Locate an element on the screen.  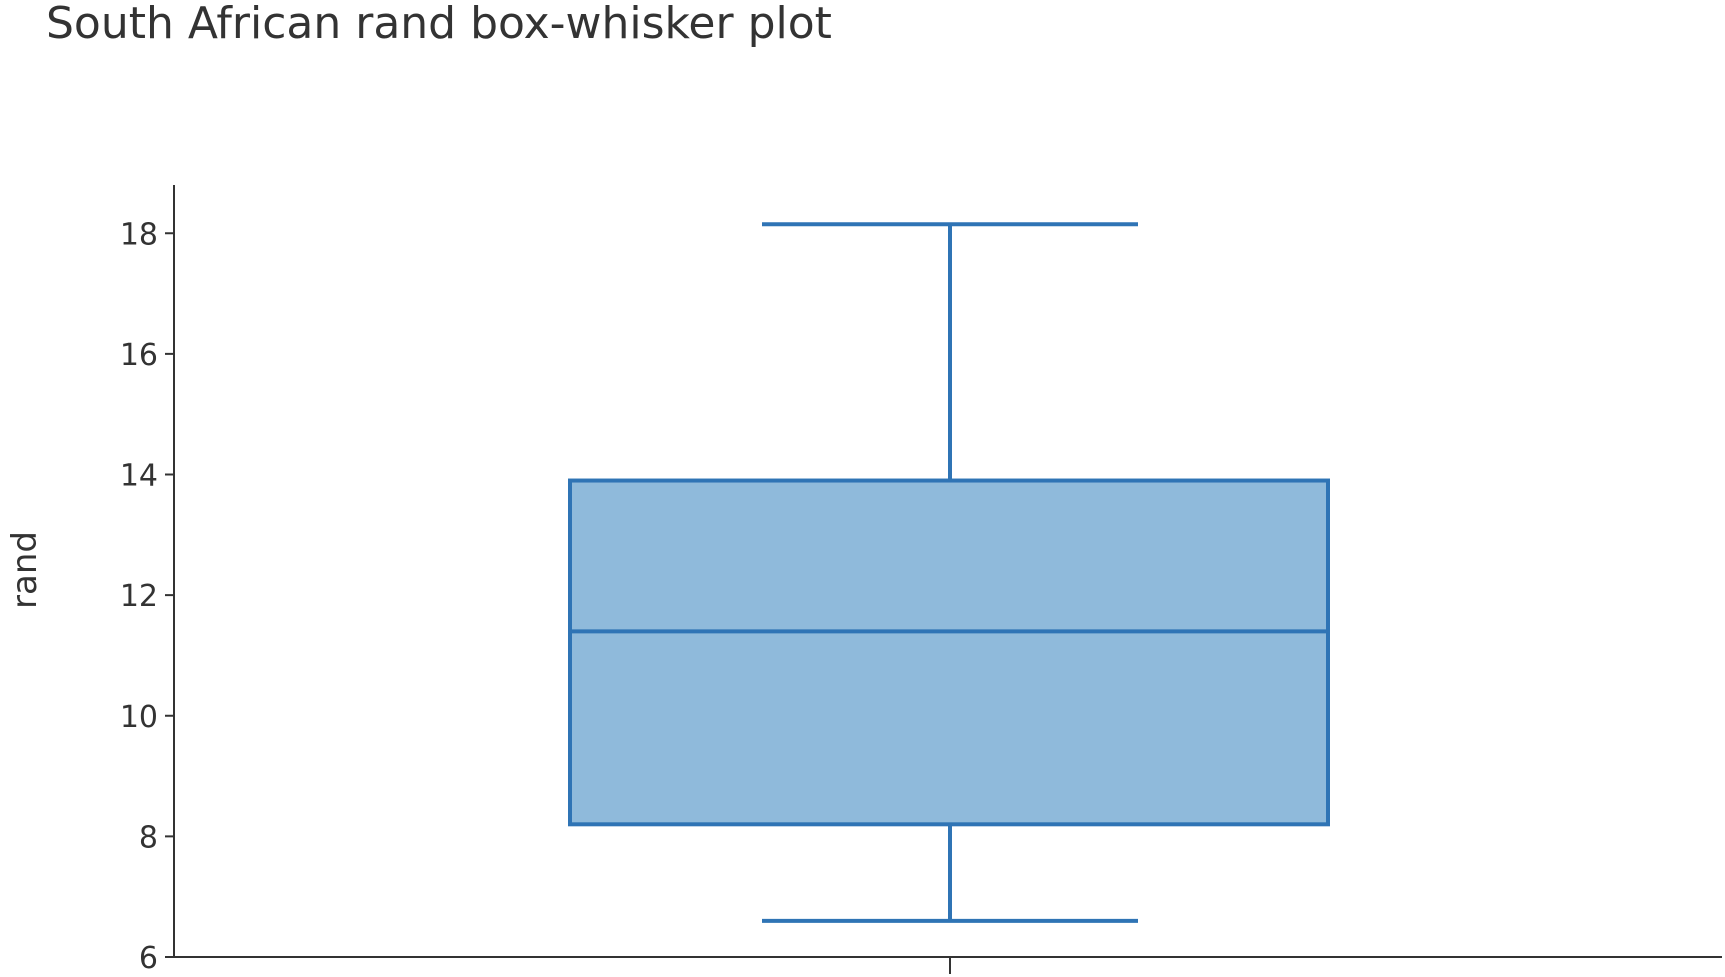
y-tick-label: 8 is located at coordinates (148, 837).